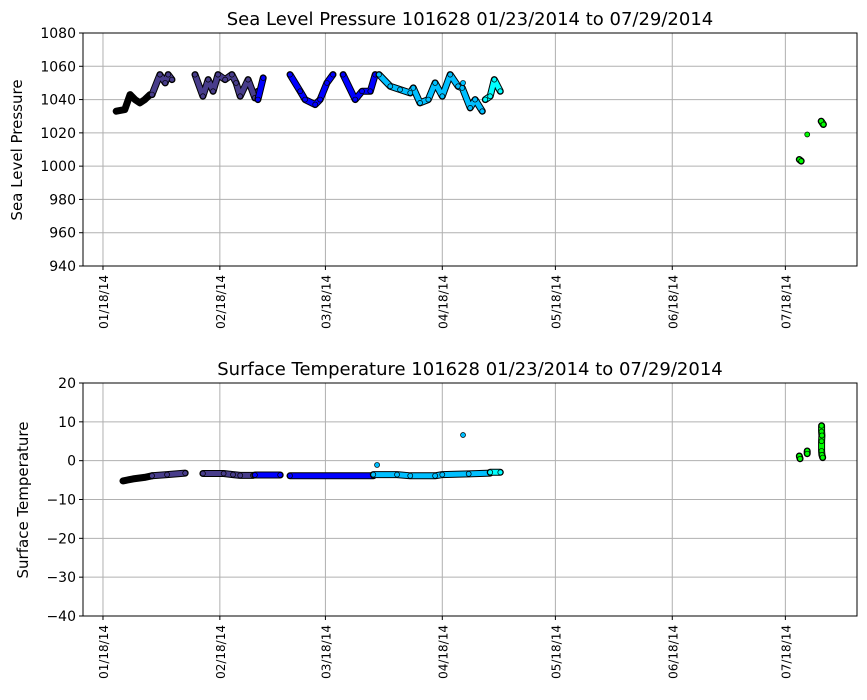 The width and height of the screenshot is (867, 700). Describe the element at coordinates (443, 652) in the screenshot. I see `x-tick-label: 04/18/14` at that location.